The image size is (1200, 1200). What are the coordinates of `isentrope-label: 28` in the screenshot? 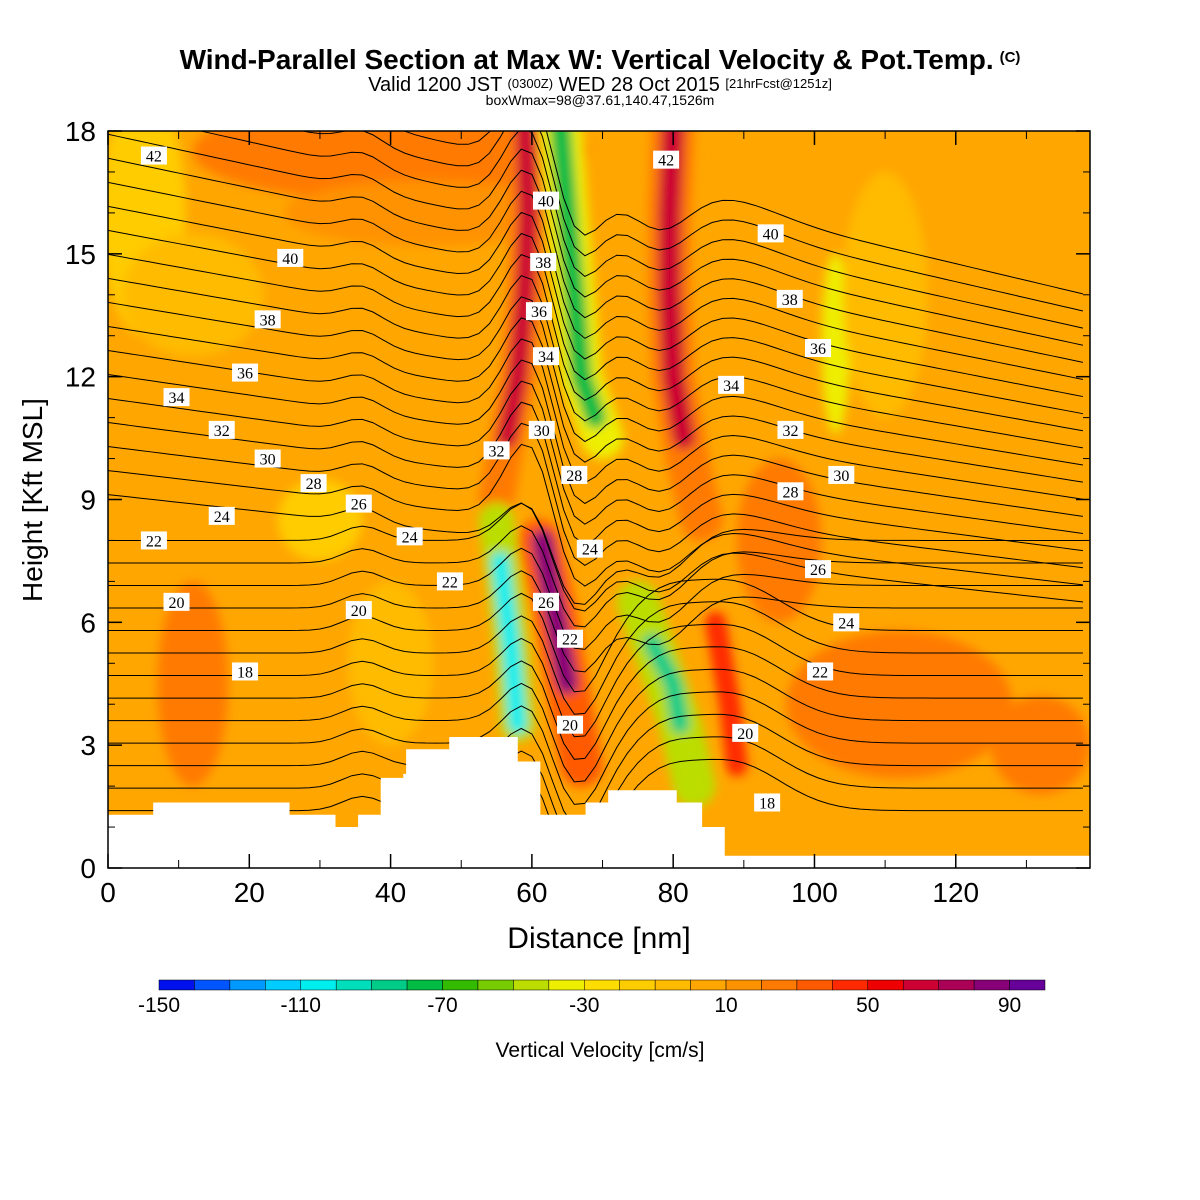 It's located at (790, 491).